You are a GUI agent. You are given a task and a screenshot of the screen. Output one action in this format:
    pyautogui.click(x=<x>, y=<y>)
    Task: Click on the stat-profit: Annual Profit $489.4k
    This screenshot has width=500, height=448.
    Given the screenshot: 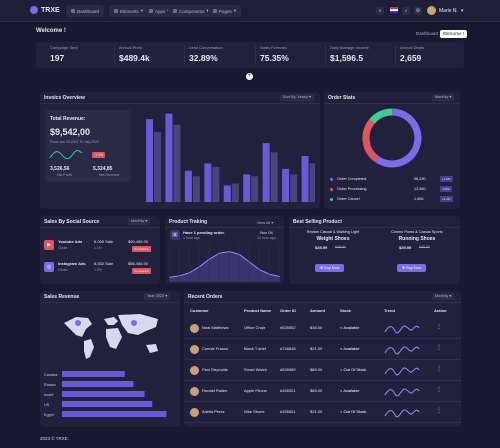 What is the action you would take?
    pyautogui.click(x=132, y=55)
    